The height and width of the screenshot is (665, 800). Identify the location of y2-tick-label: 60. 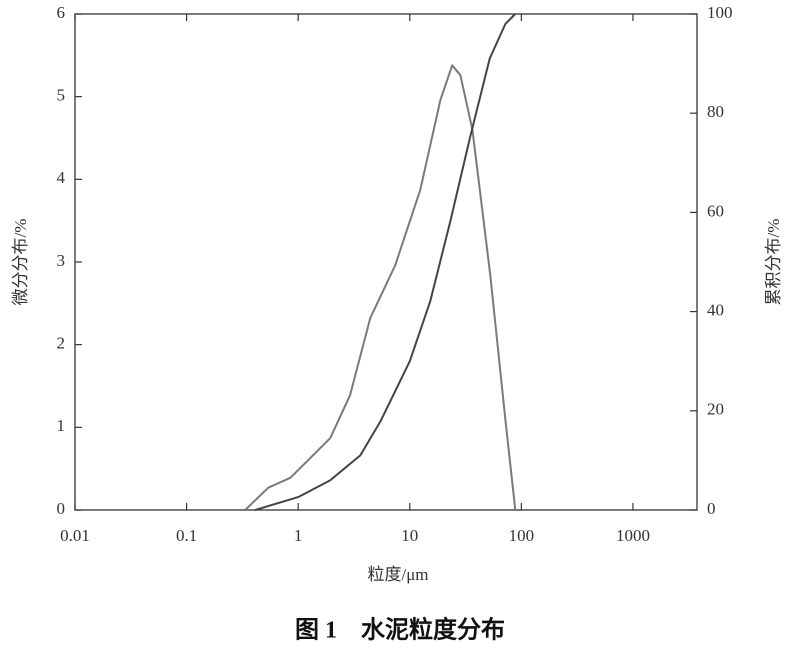
(715, 210).